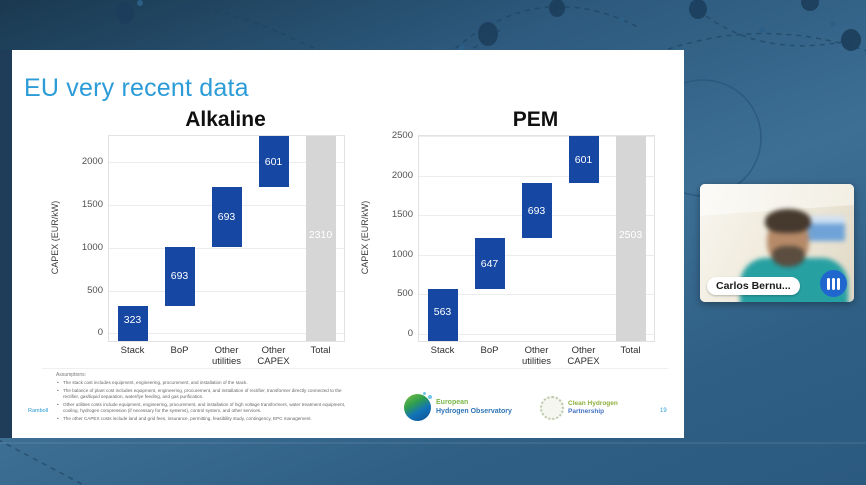  I want to click on y-tick-label: 2500, so click(402, 136).